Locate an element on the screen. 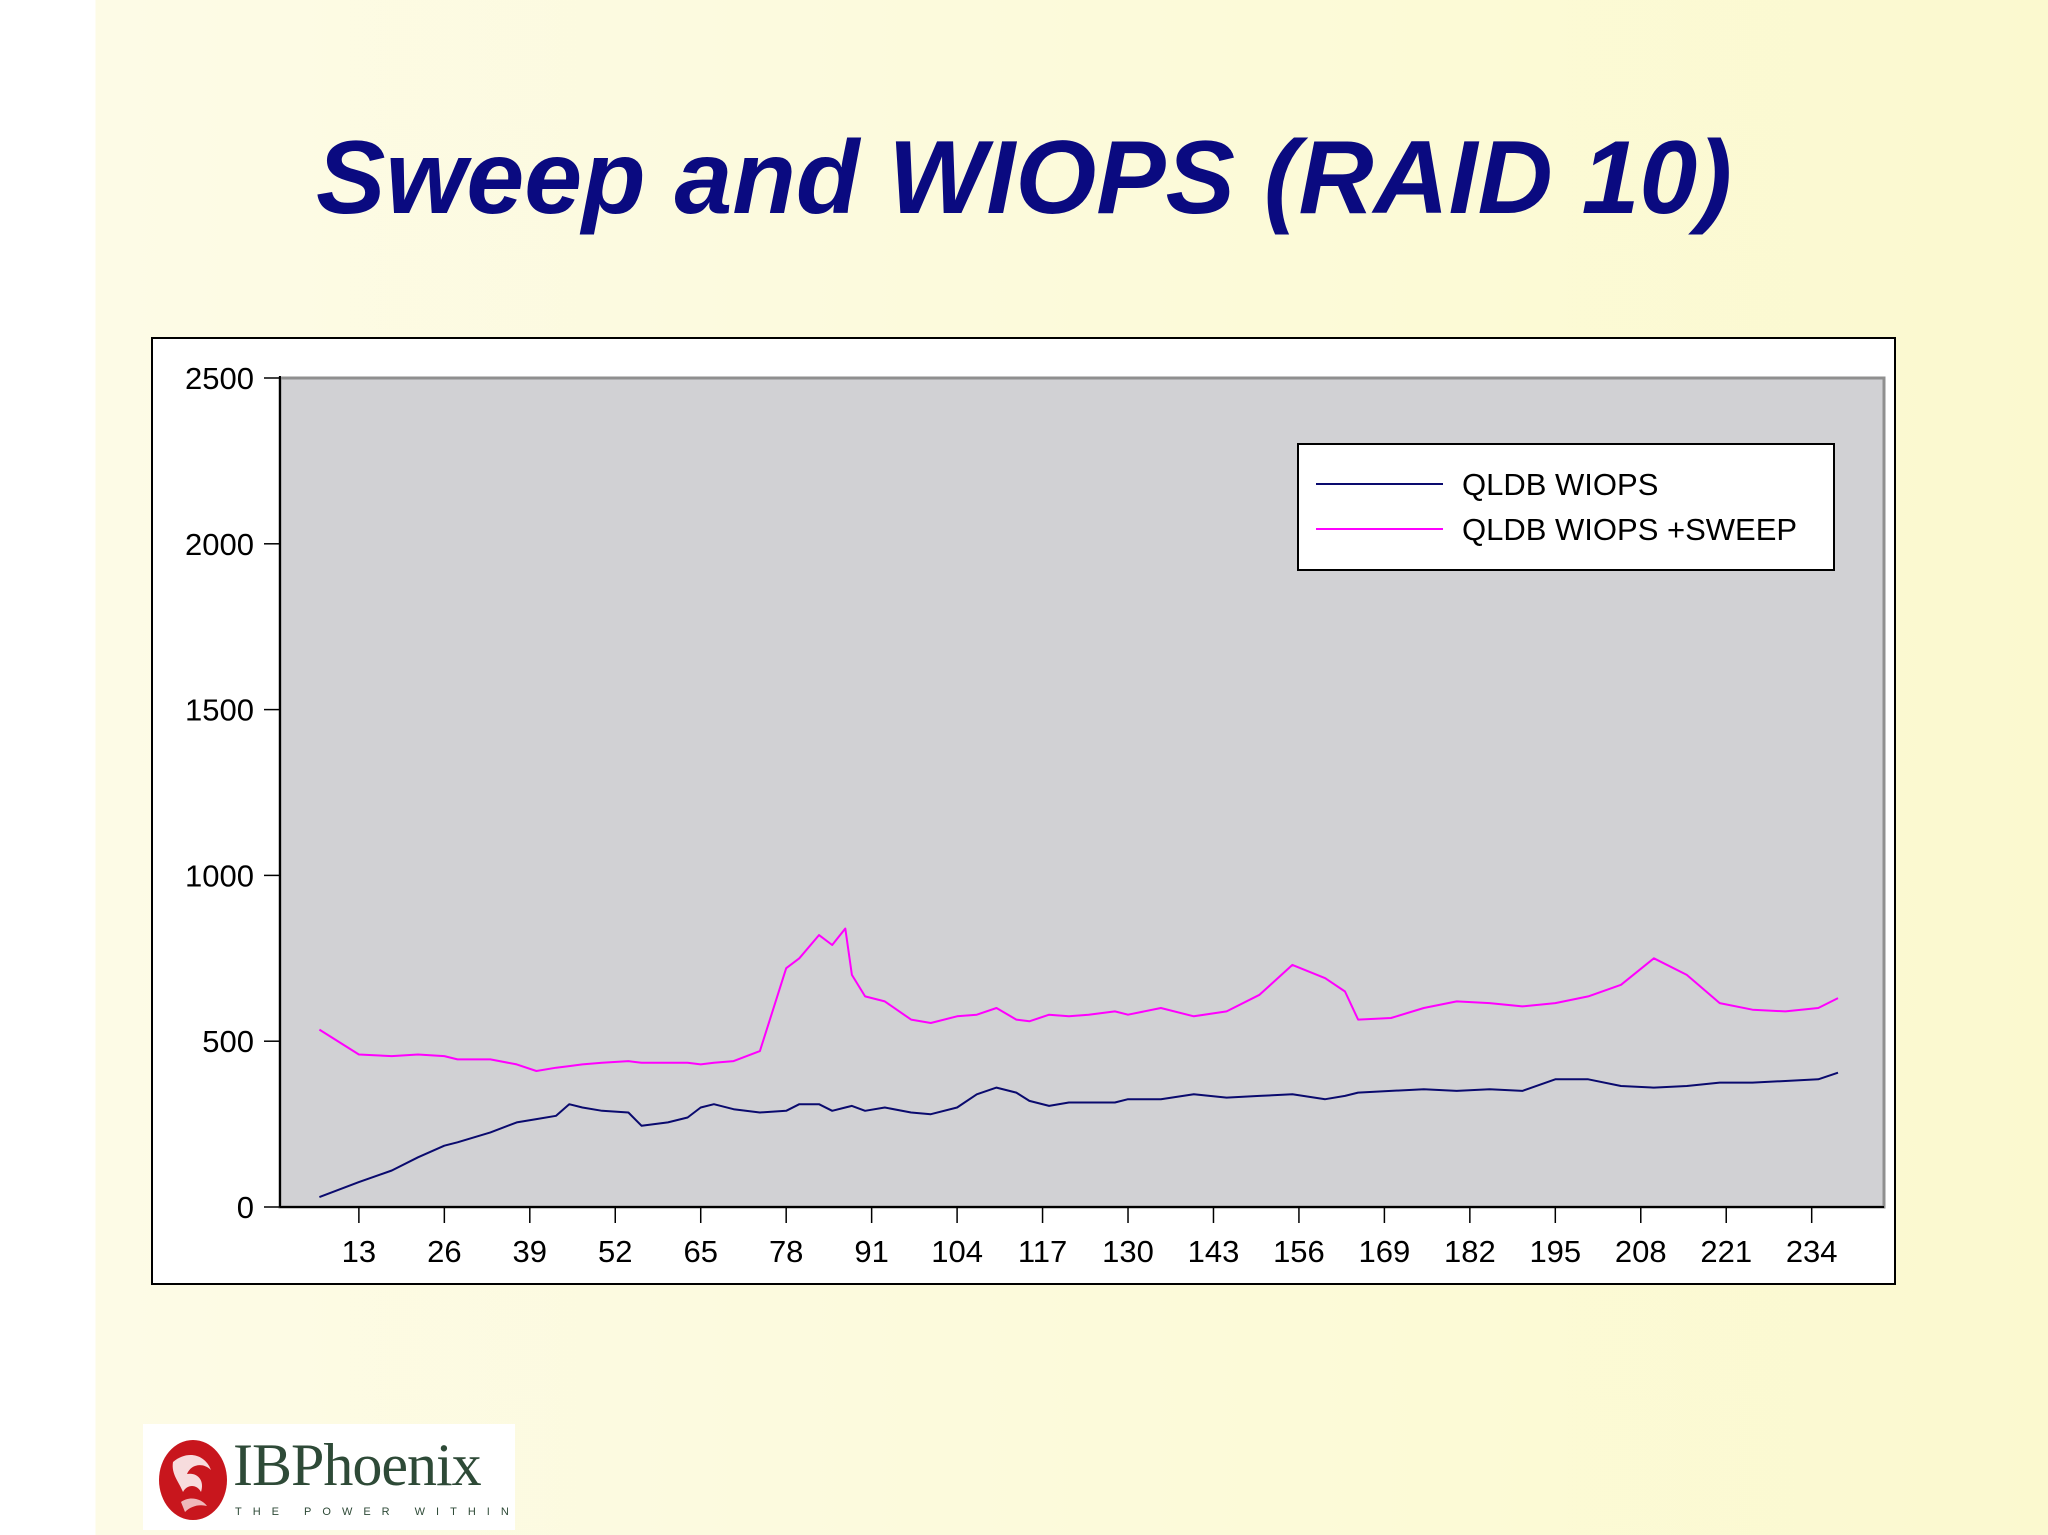 The height and width of the screenshot is (1535, 2048). legend-label: QLDB WIOPS is located at coordinates (1560, 484).